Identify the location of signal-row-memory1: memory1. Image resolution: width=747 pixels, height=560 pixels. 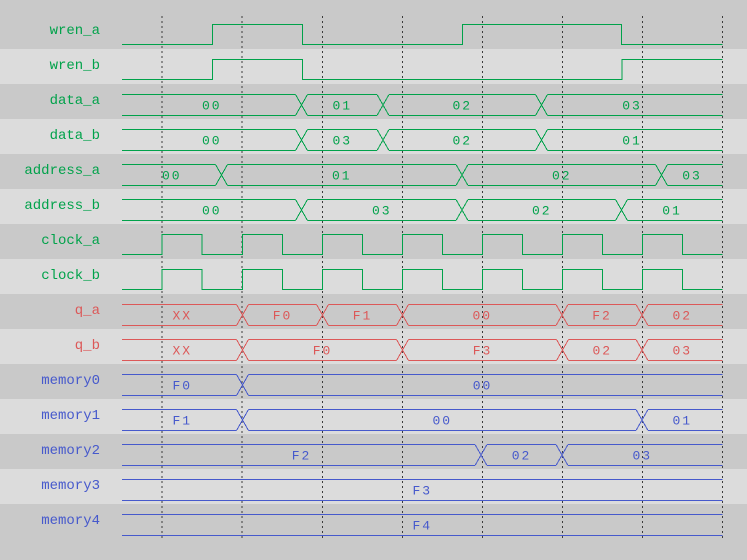
(373, 416).